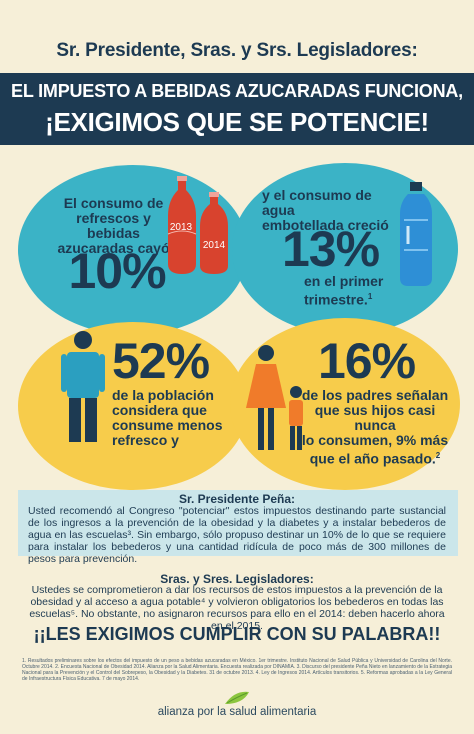  What do you see at coordinates (237, 122) in the screenshot?
I see `headline-line-2: ¡EXIGIMOS QUE SE POTENCIE!` at bounding box center [237, 122].